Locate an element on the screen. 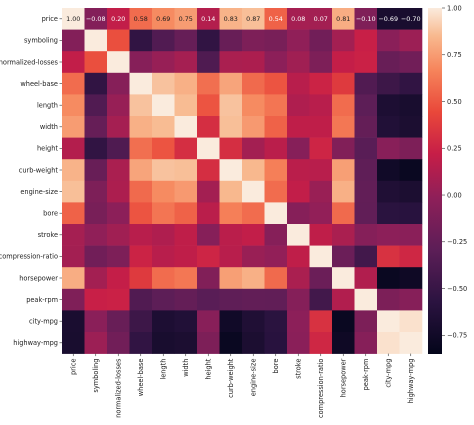 This screenshot has height=425, width=474. heatmap-cell-city-mpg-compression-ratio is located at coordinates (321, 321).